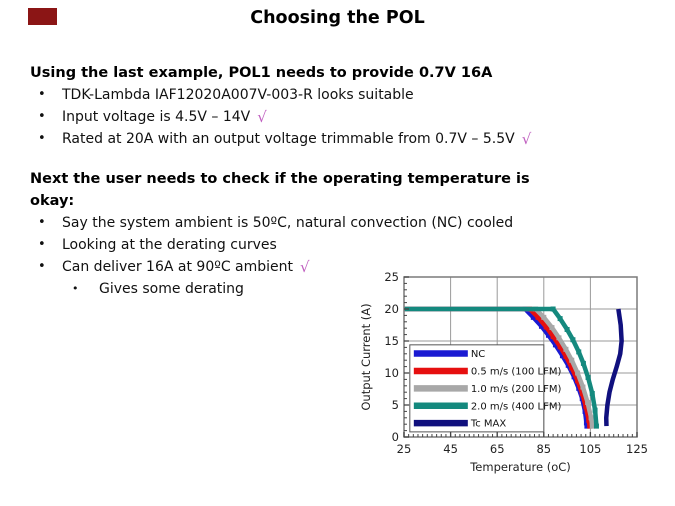 The image size is (675, 506). I want to click on svg-text: NC, so click(478, 354).